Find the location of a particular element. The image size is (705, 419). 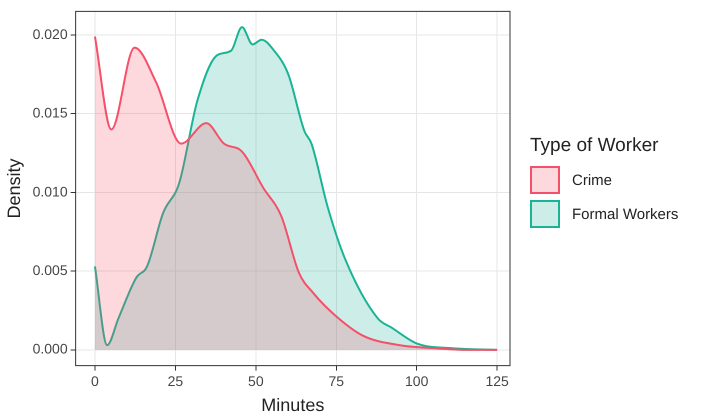

y-tick-label: 0.015 is located at coordinates (50, 112).